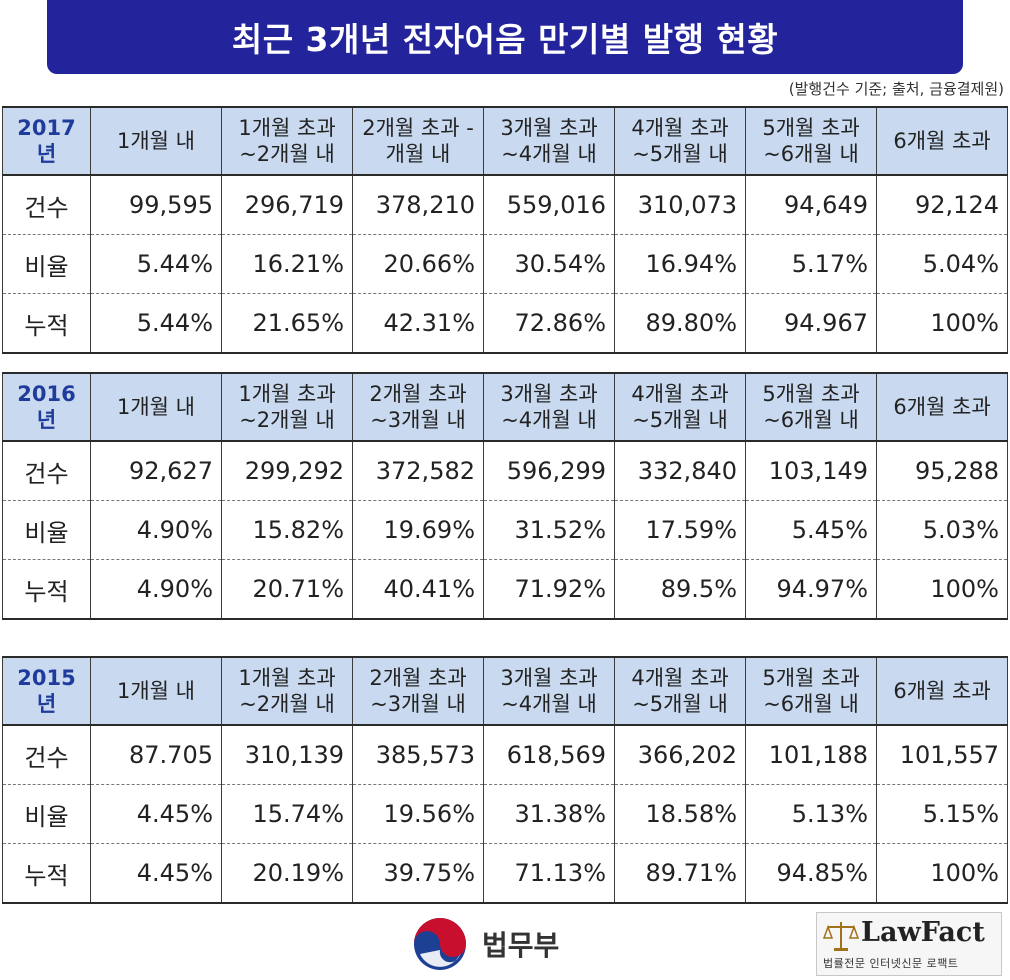 This screenshot has height=980, width=1010. Describe the element at coordinates (680, 264) in the screenshot. I see `data-cell: 16.94%` at that location.